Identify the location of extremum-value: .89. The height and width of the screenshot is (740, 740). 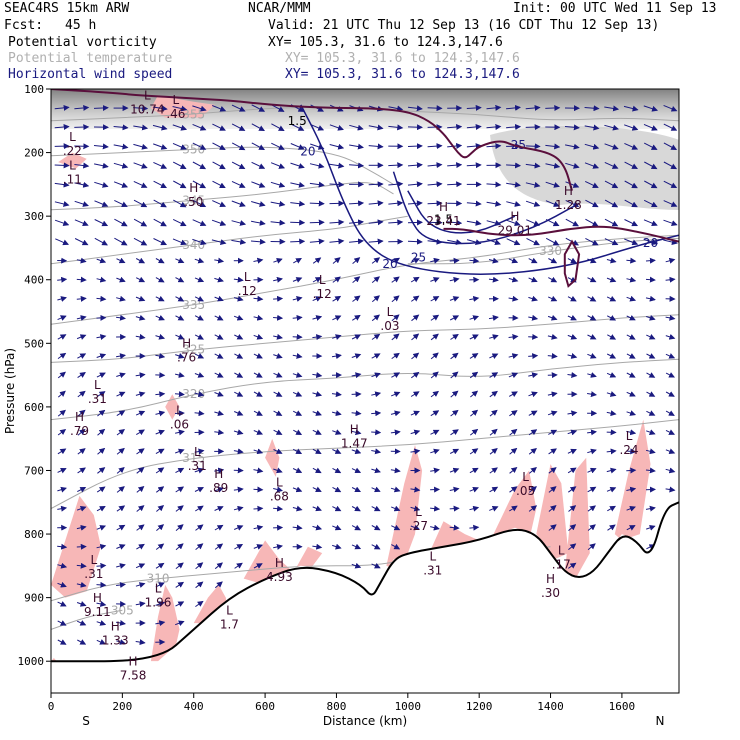
(218, 488).